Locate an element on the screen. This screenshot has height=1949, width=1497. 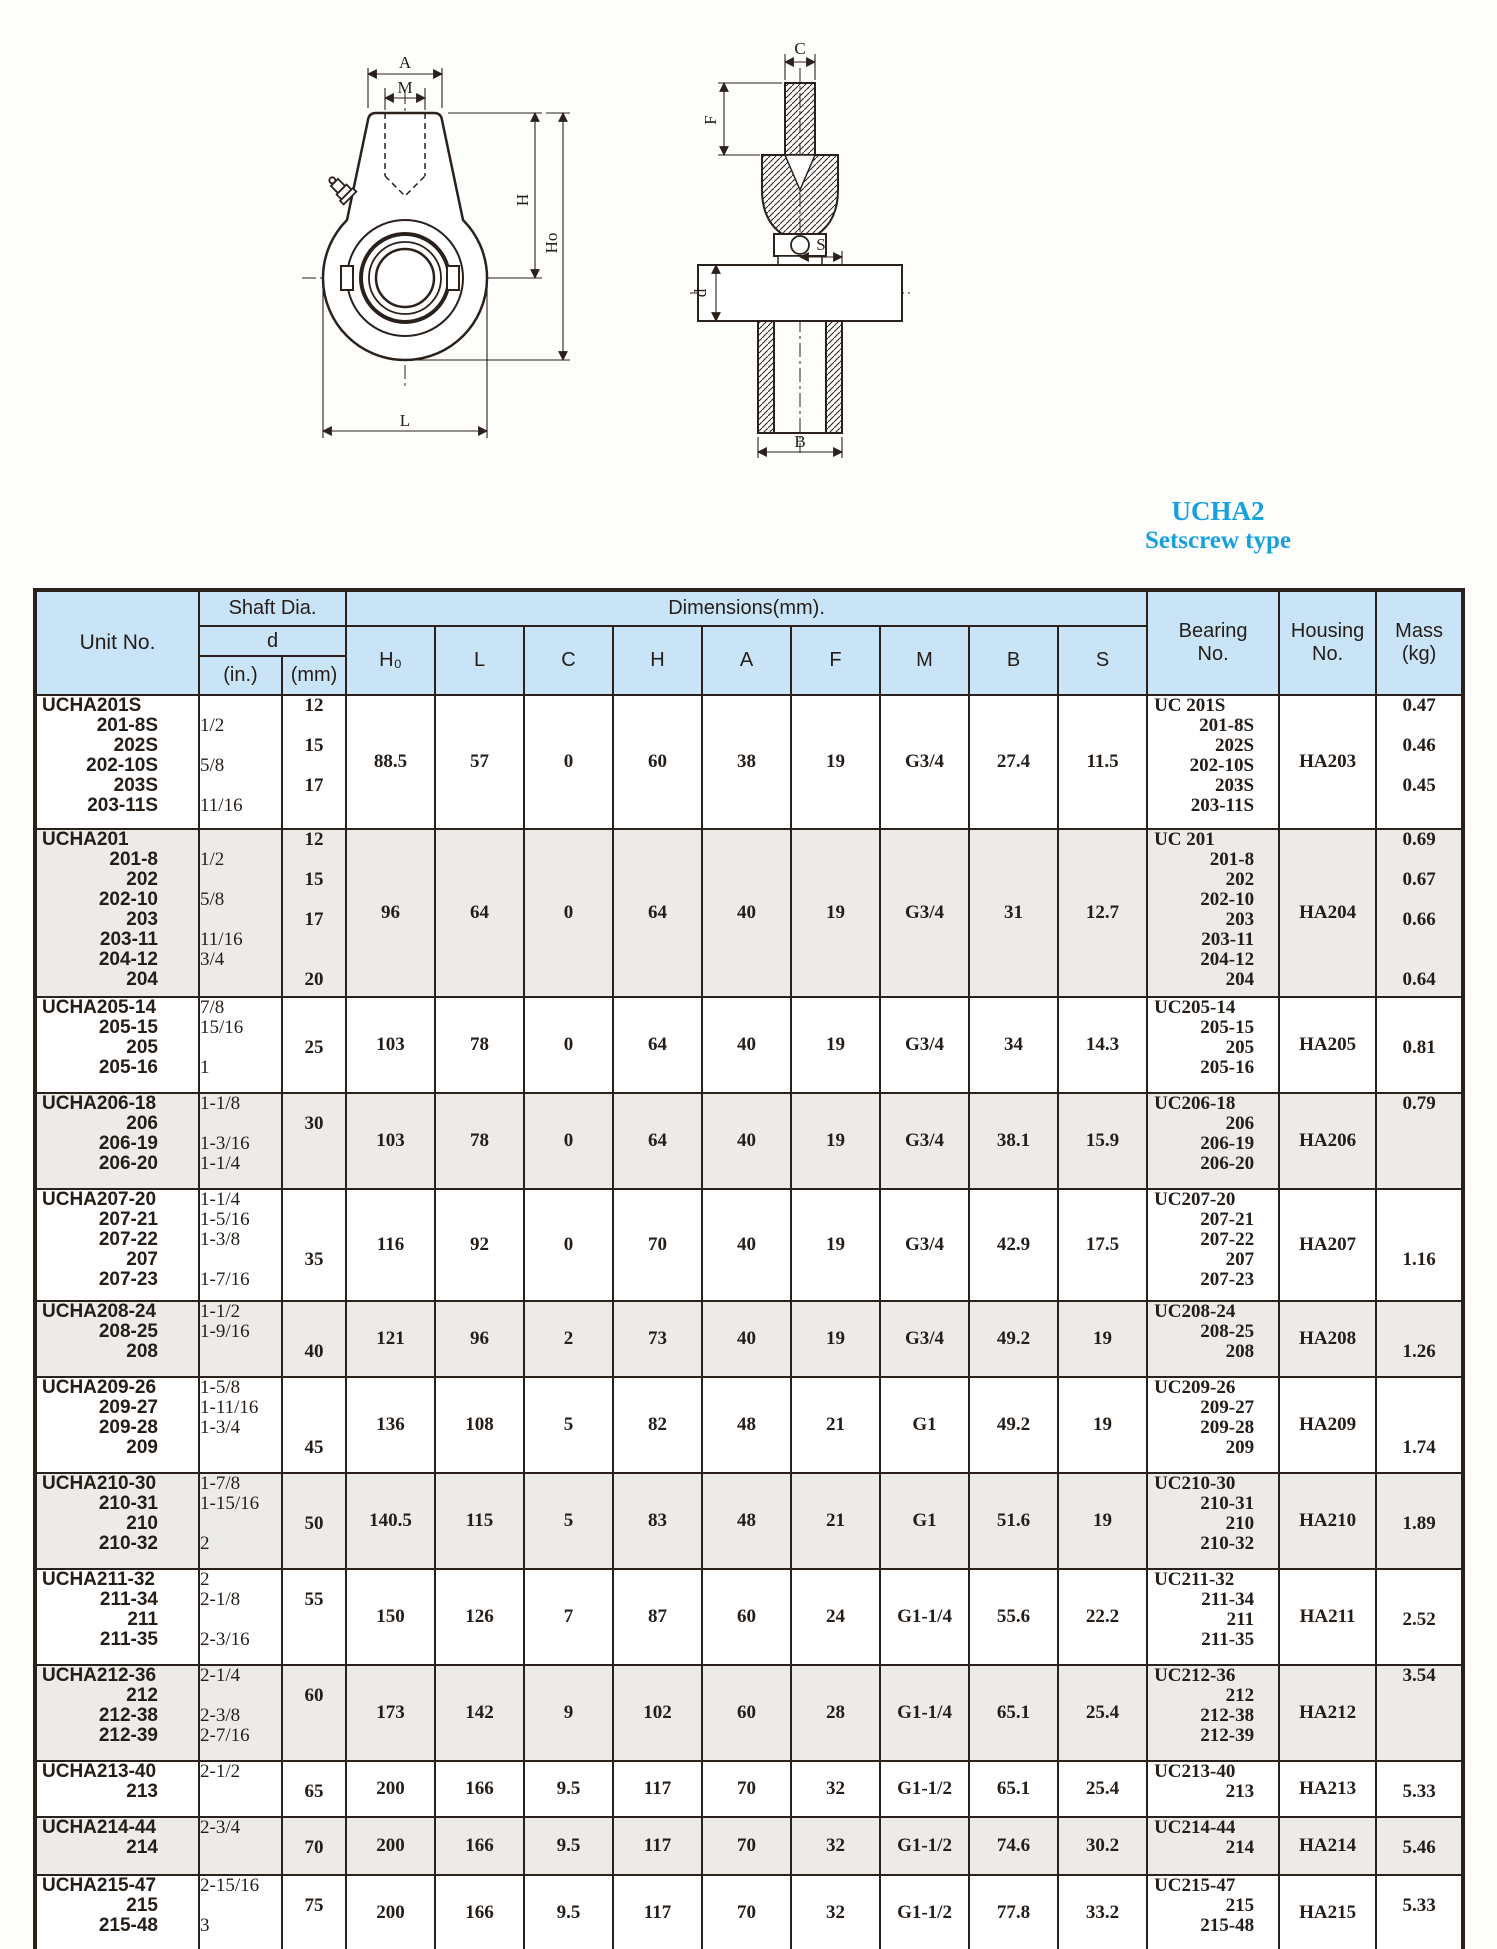
dim-L-cell: 142 is located at coordinates (480, 1713).